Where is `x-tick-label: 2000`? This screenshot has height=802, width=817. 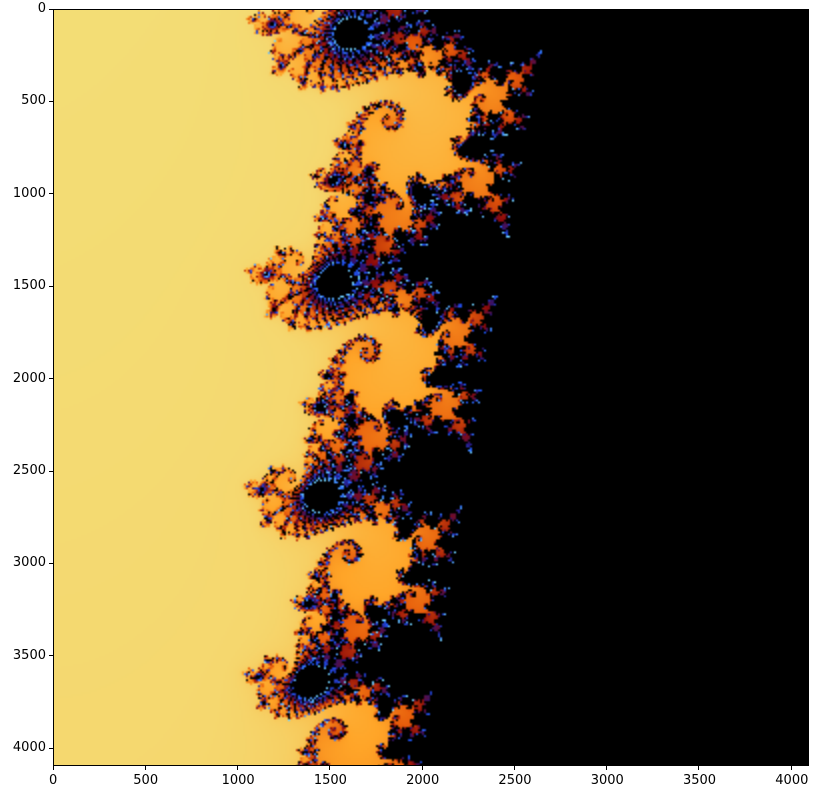
x-tick-label: 2000 is located at coordinates (423, 780).